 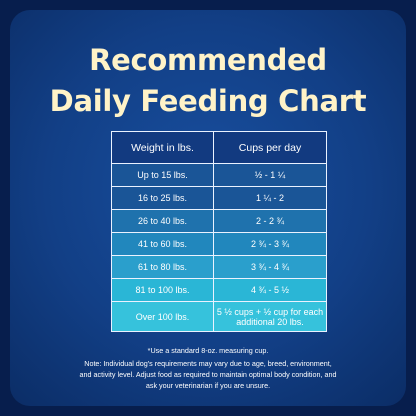 I want to click on weight-cell: 61 to 80 lbs., so click(x=162, y=267).